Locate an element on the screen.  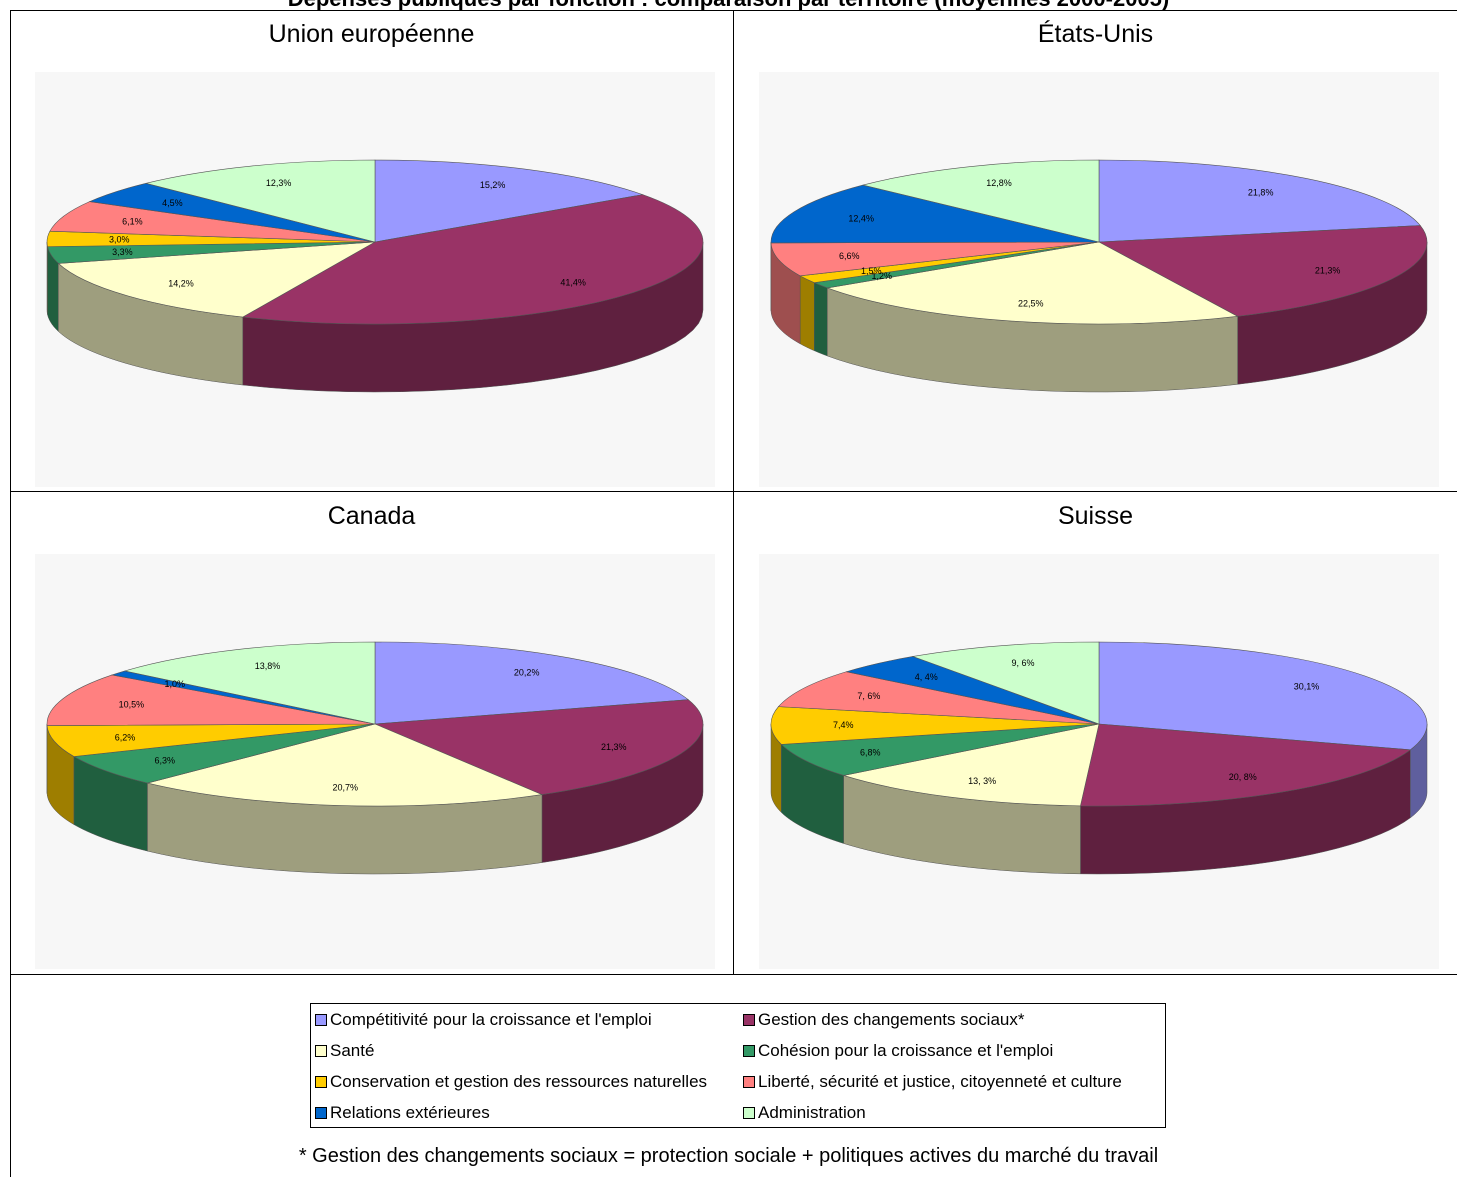
pie-data-label: 6,8% is located at coordinates (870, 753).